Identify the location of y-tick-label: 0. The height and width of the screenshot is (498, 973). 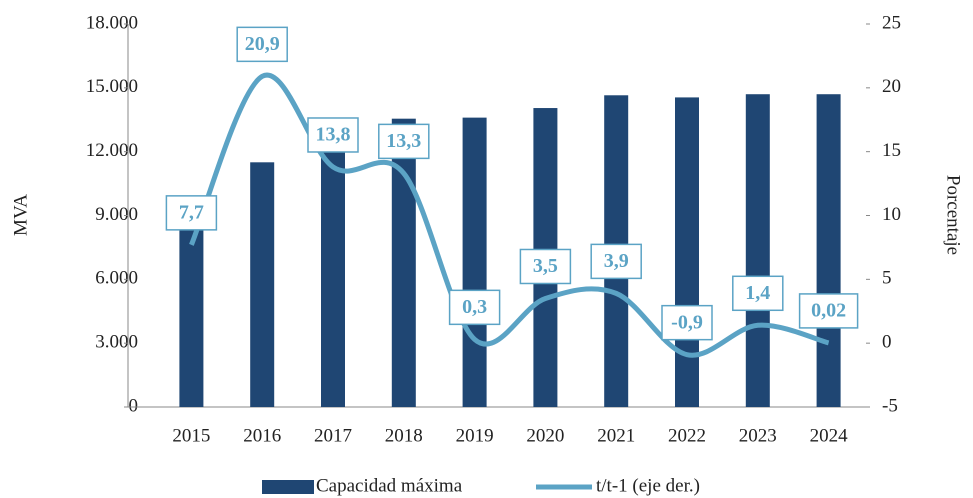
(134, 405).